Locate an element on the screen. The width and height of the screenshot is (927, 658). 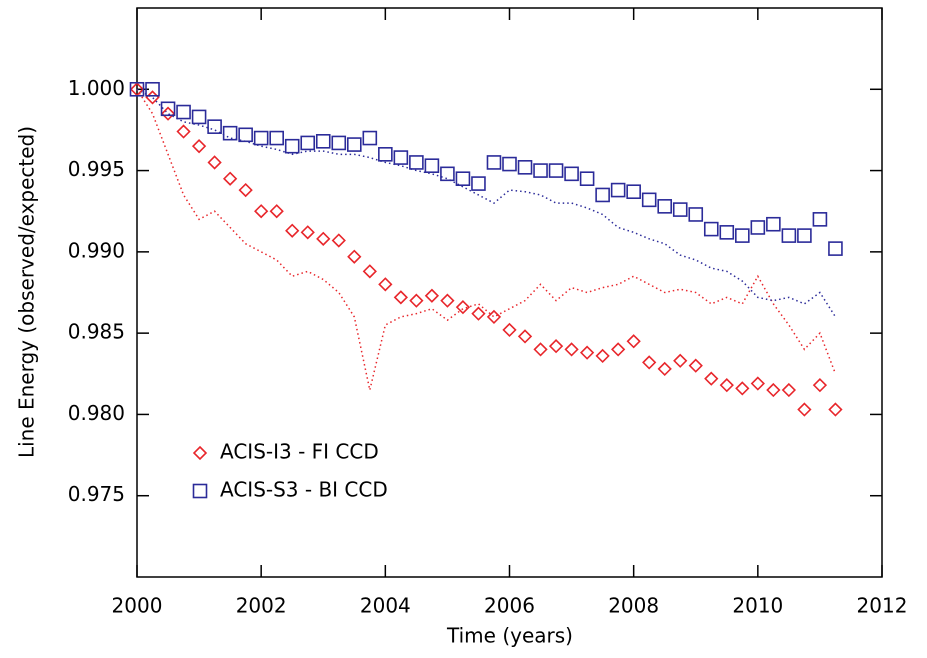
x-tick-label: 2000 is located at coordinates (137, 606).